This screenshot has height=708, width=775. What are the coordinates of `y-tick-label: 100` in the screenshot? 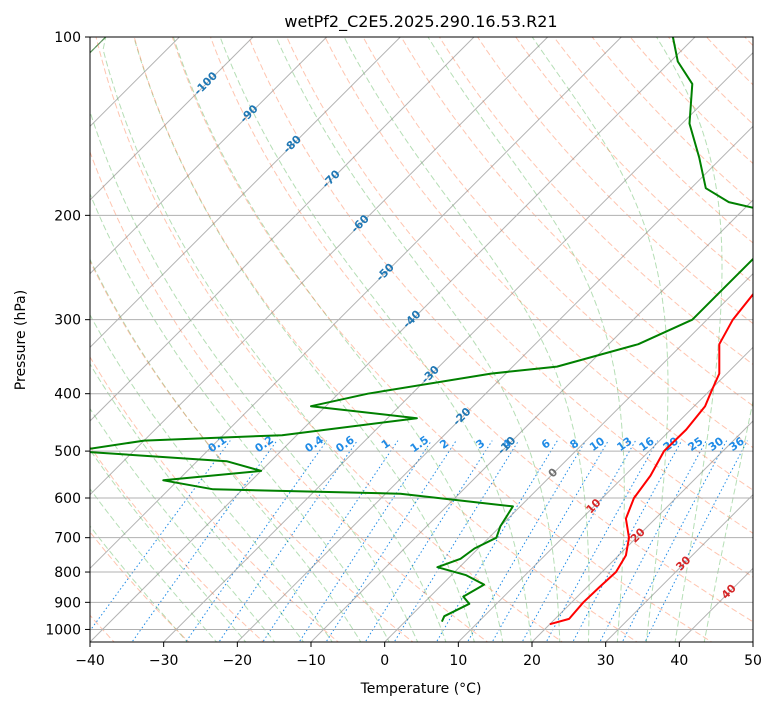 It's located at (67, 38).